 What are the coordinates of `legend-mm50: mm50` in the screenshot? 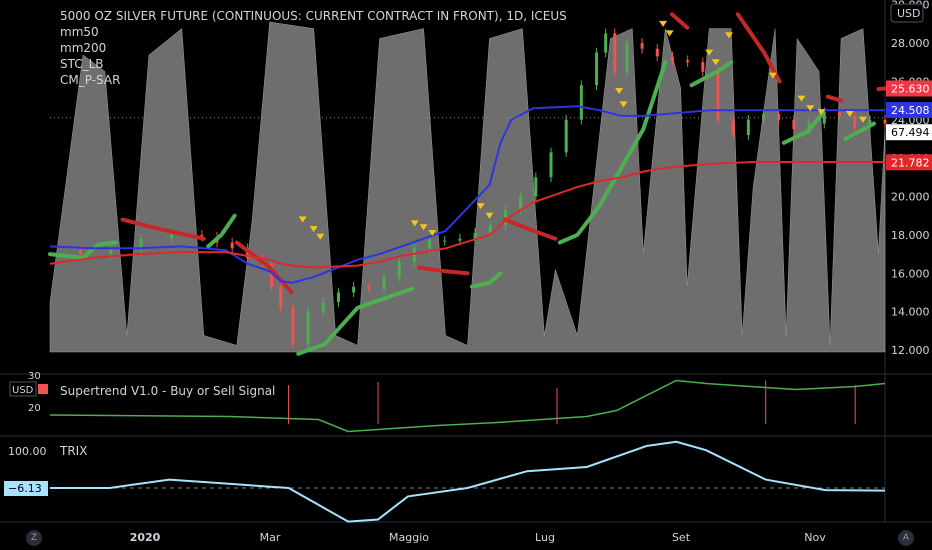 It's located at (79, 32).